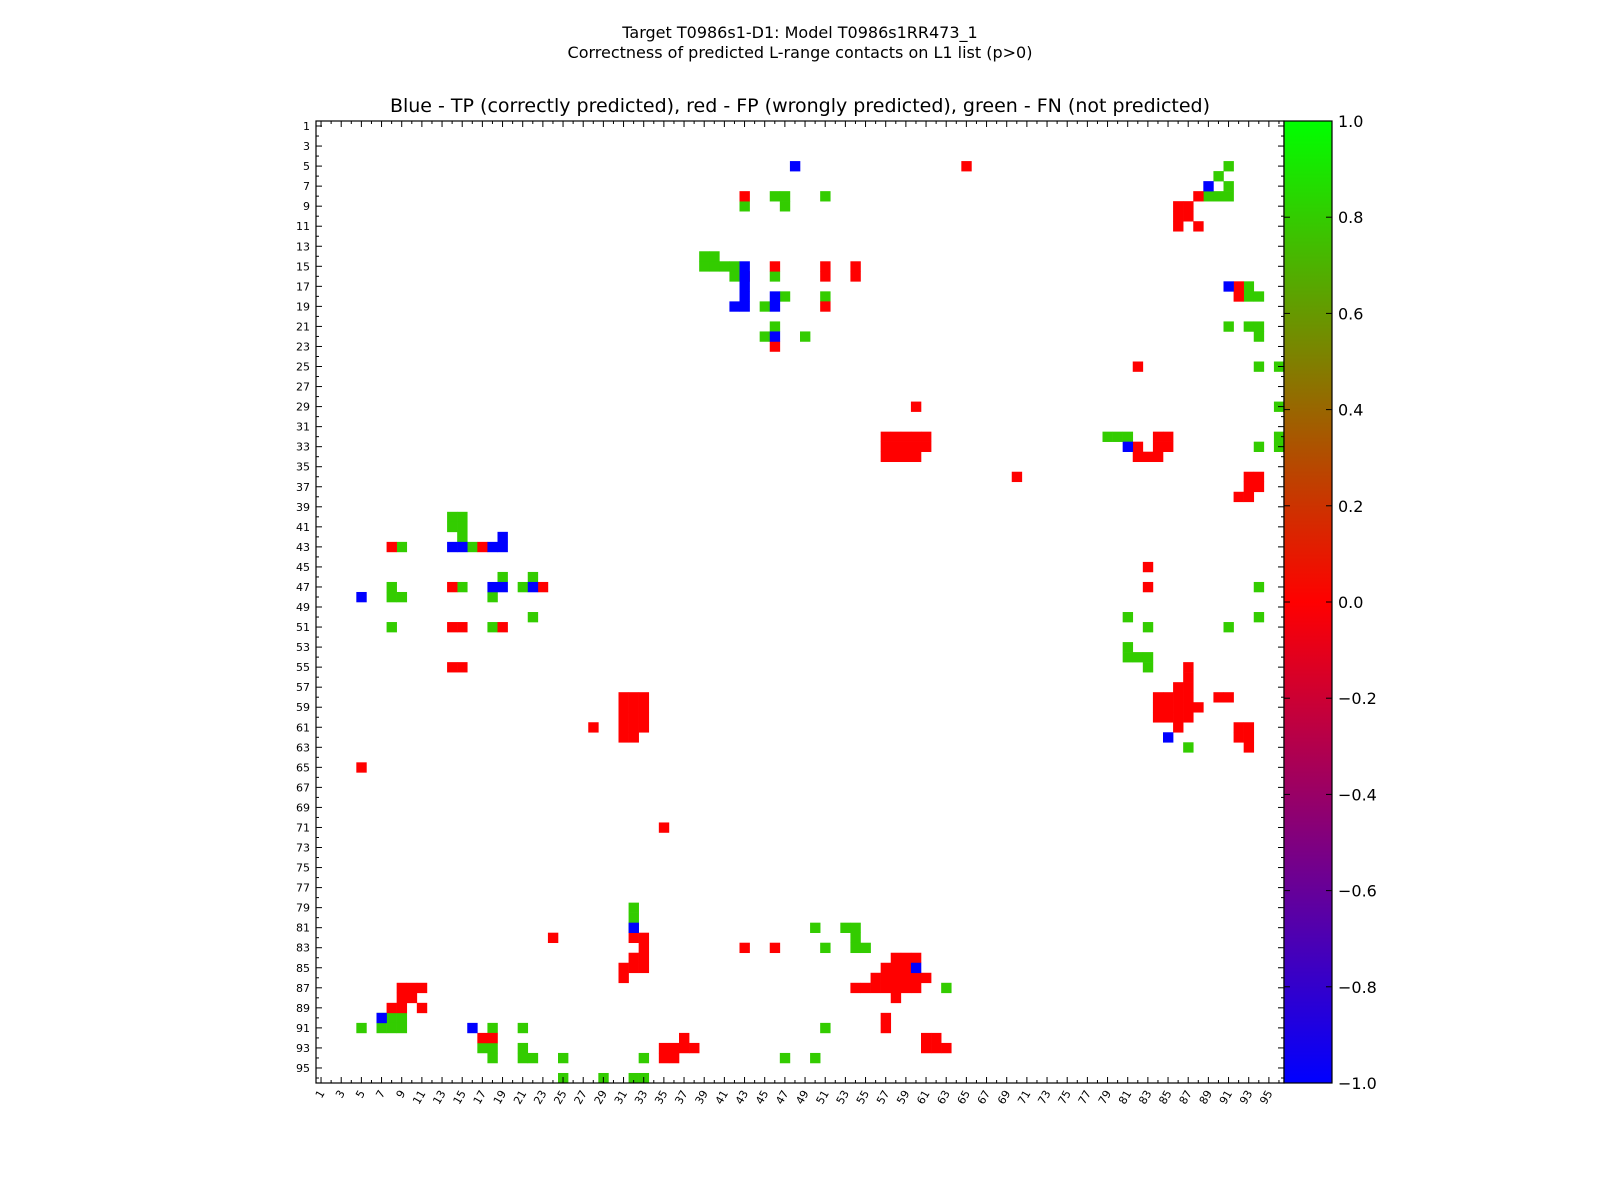 The height and width of the screenshot is (1200, 1600). What do you see at coordinates (303, 246) in the screenshot?
I see `y-tick-label: 13` at bounding box center [303, 246].